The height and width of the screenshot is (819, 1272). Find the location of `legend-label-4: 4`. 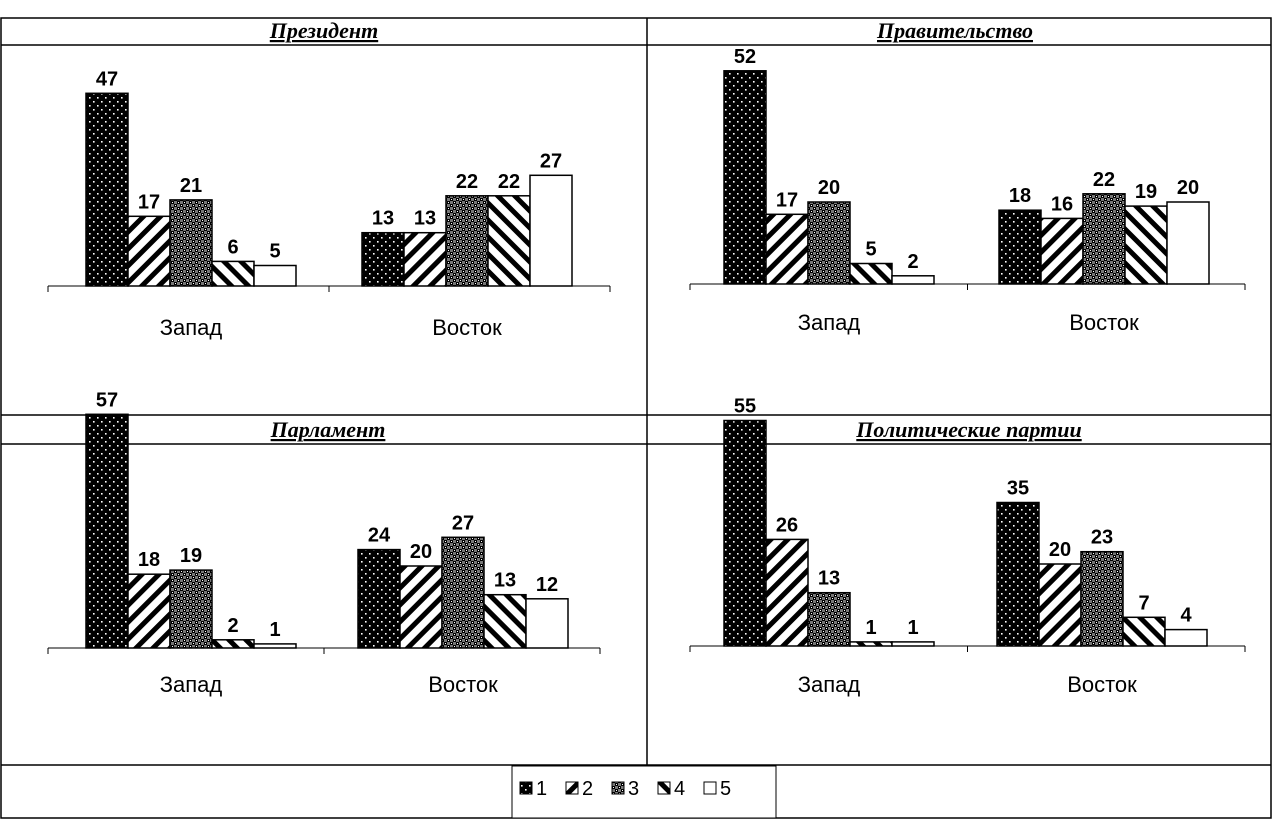

legend-label-4: 4 is located at coordinates (679, 789).